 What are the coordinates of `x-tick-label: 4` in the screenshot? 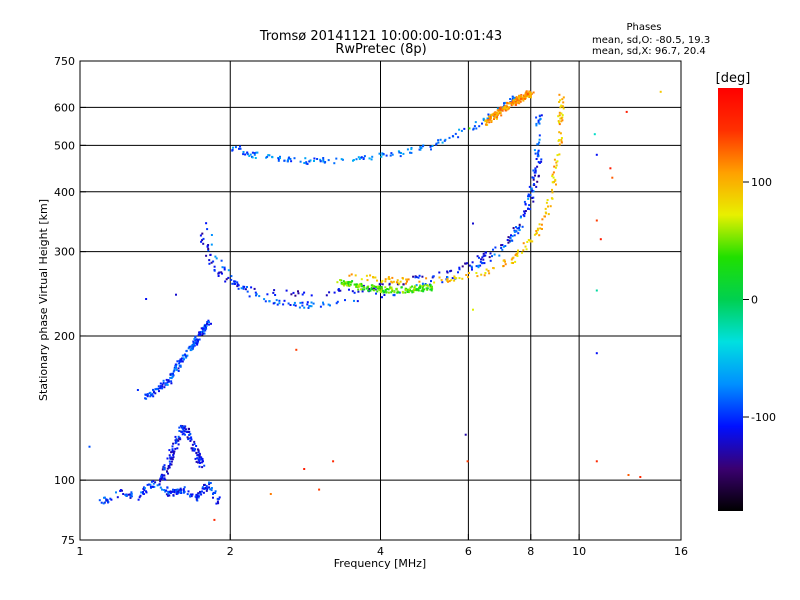 It's located at (380, 551).